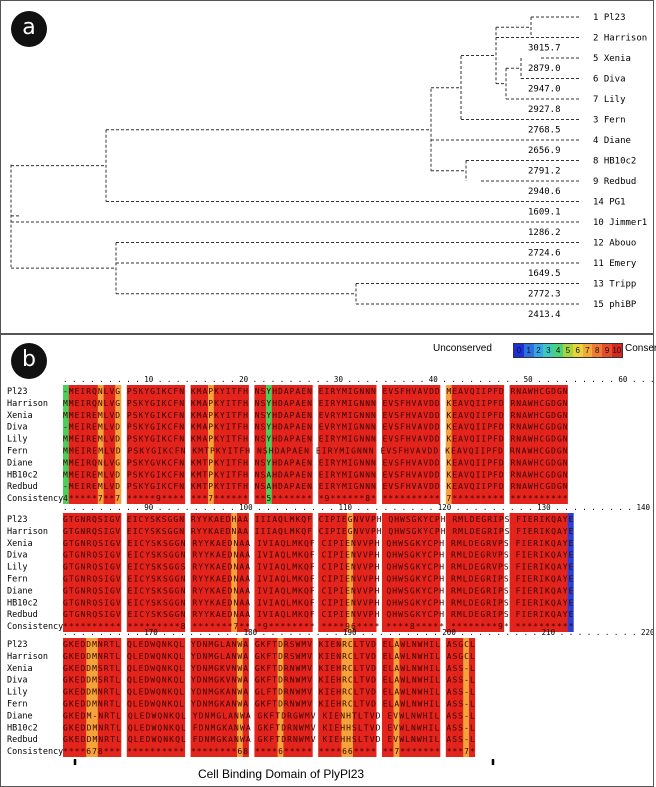 The height and width of the screenshot is (787, 656). Describe the element at coordinates (609, 100) in the screenshot. I see `leaf-label: 7 Lily` at that location.